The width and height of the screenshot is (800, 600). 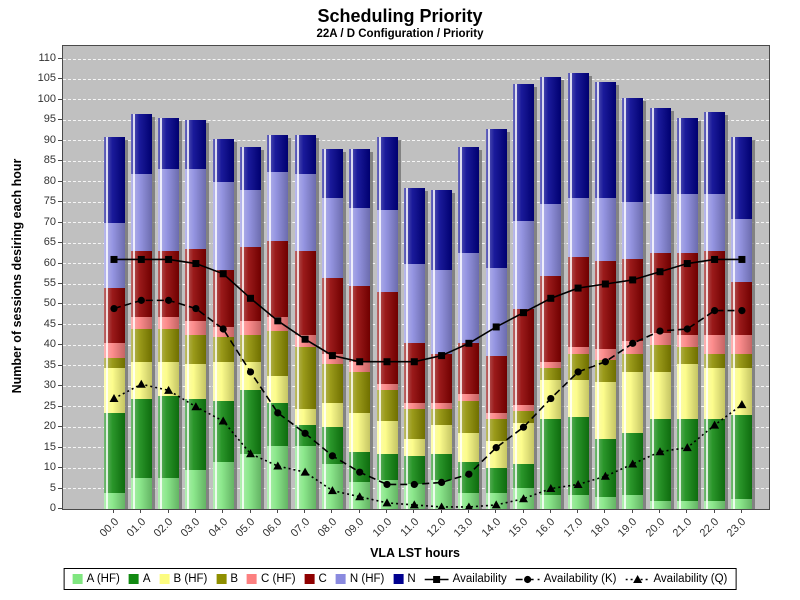 I want to click on legend-item-Availability: Availability, so click(x=465, y=579).